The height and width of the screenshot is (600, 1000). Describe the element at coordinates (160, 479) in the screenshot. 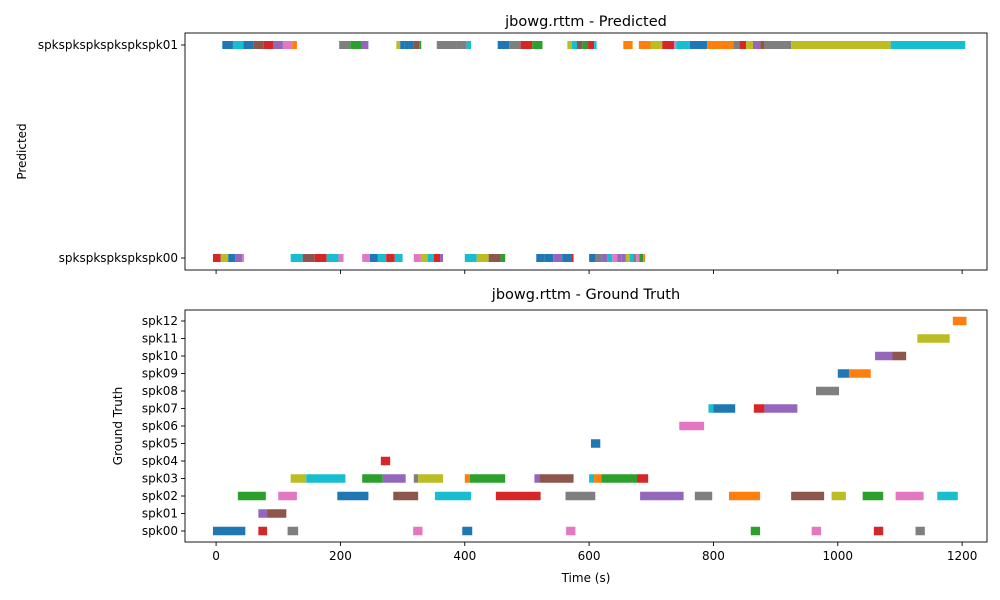

I see `y-tick-label: spk03` at that location.